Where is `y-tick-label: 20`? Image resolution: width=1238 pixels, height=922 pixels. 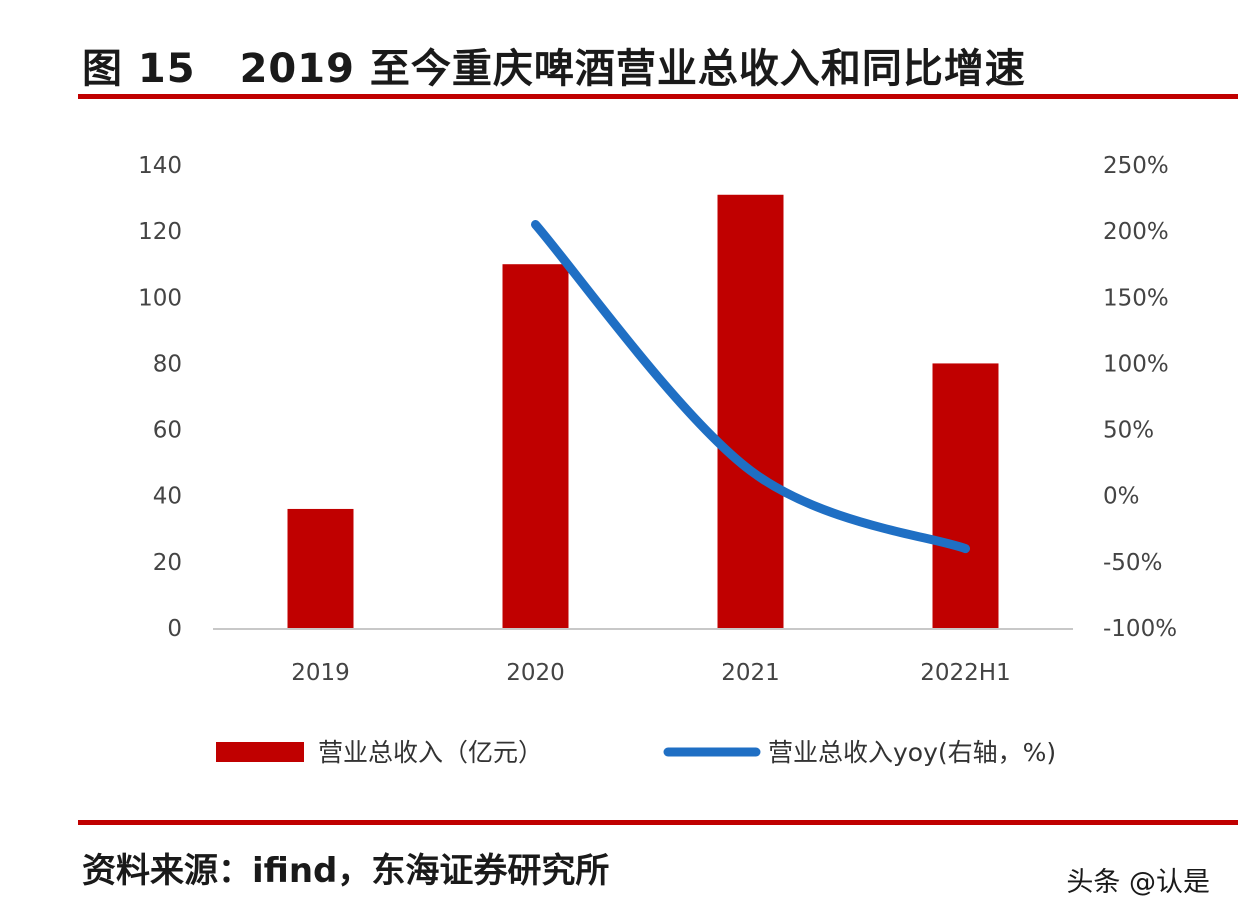
y-tick-label: 20 is located at coordinates (167, 563).